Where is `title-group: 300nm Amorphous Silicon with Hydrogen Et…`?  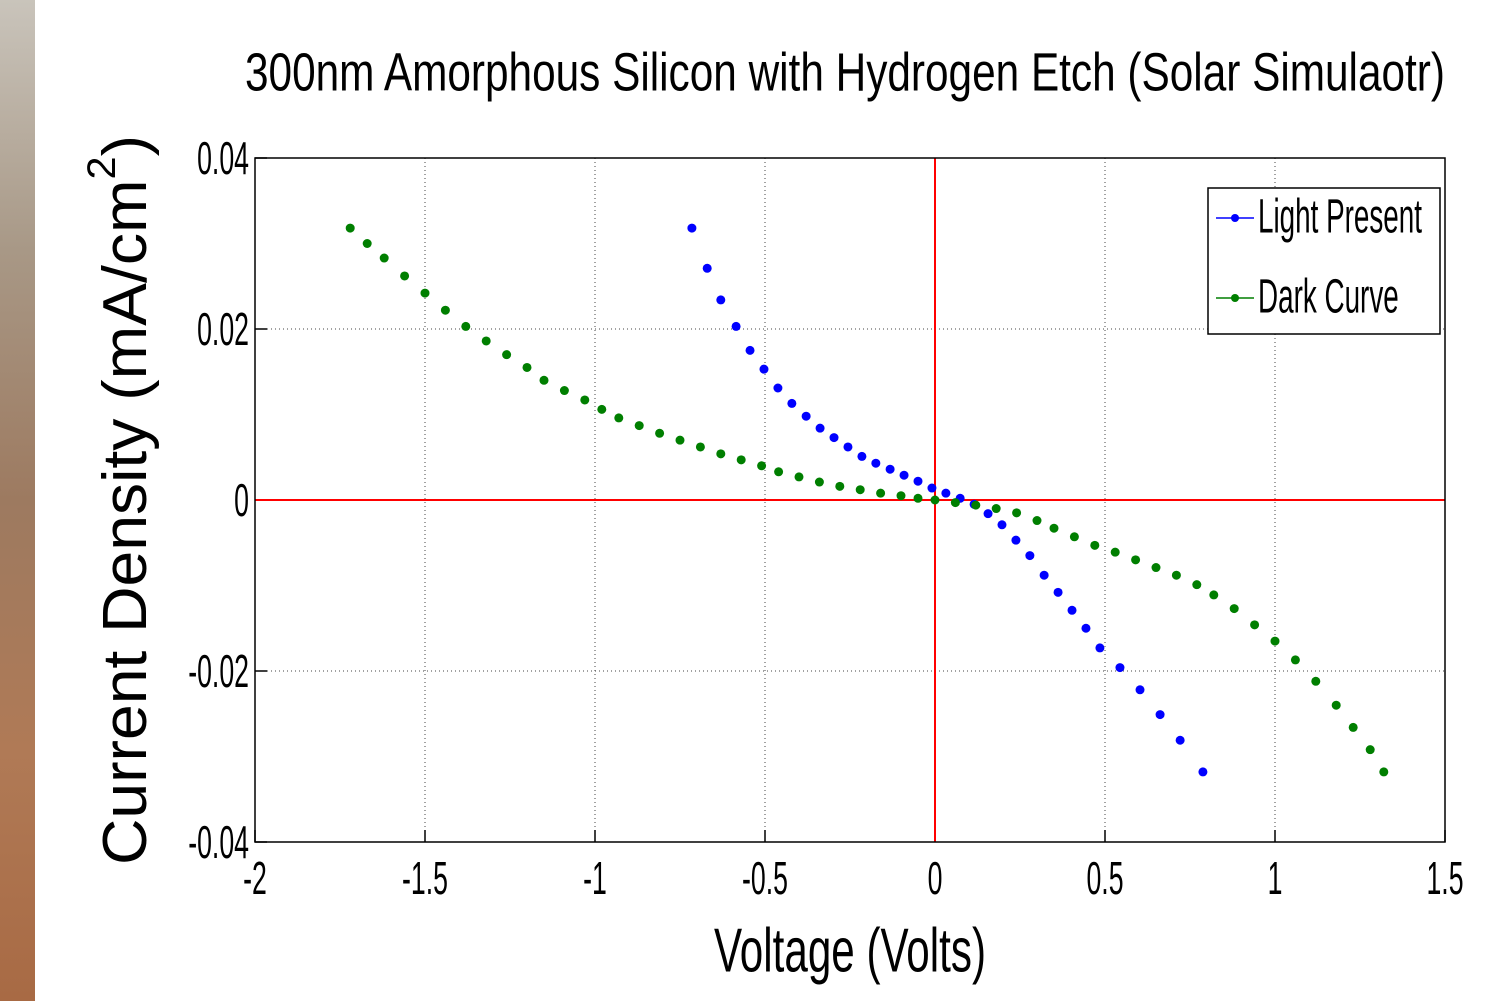 title-group: 300nm Amorphous Silicon with Hydrogen Et… is located at coordinates (845, 72).